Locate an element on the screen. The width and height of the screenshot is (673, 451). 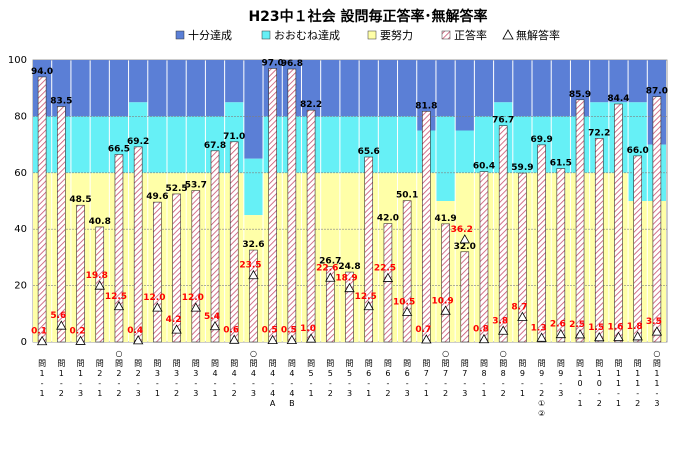
label-seitou-17: 65.6 is located at coordinates (369, 152).